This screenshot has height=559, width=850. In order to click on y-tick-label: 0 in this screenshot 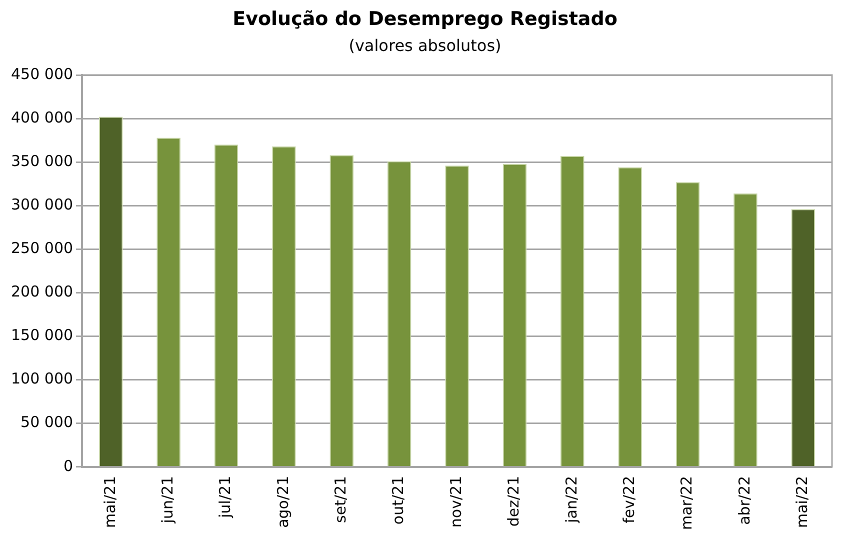, I will do `click(68, 465)`.